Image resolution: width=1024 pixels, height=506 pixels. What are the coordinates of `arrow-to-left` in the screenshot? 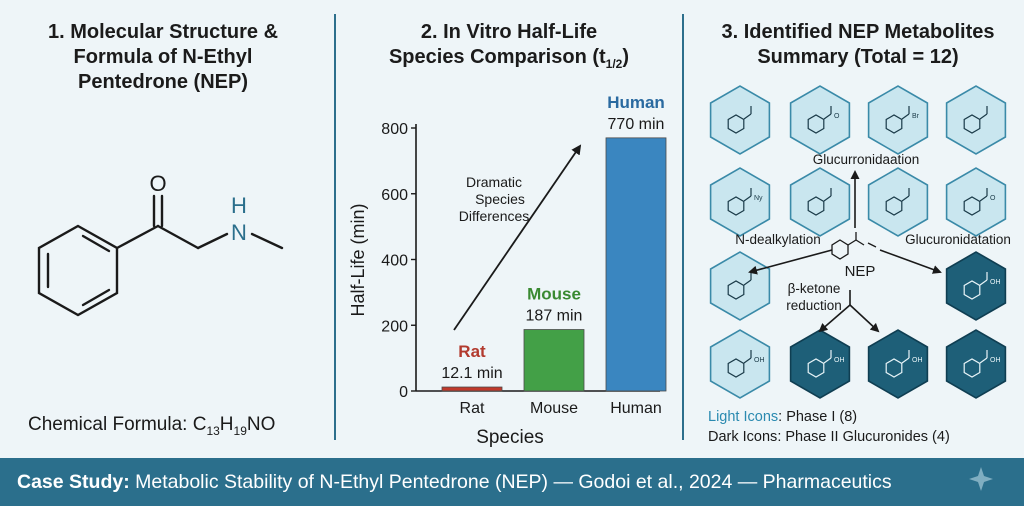 It's located at (790, 262).